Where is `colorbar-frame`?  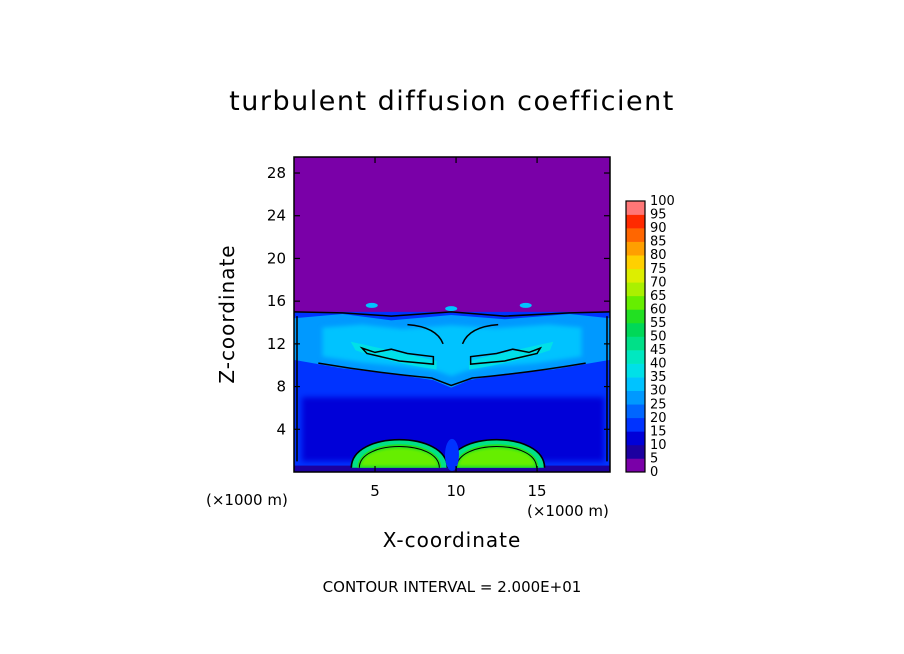 colorbar-frame is located at coordinates (635, 336).